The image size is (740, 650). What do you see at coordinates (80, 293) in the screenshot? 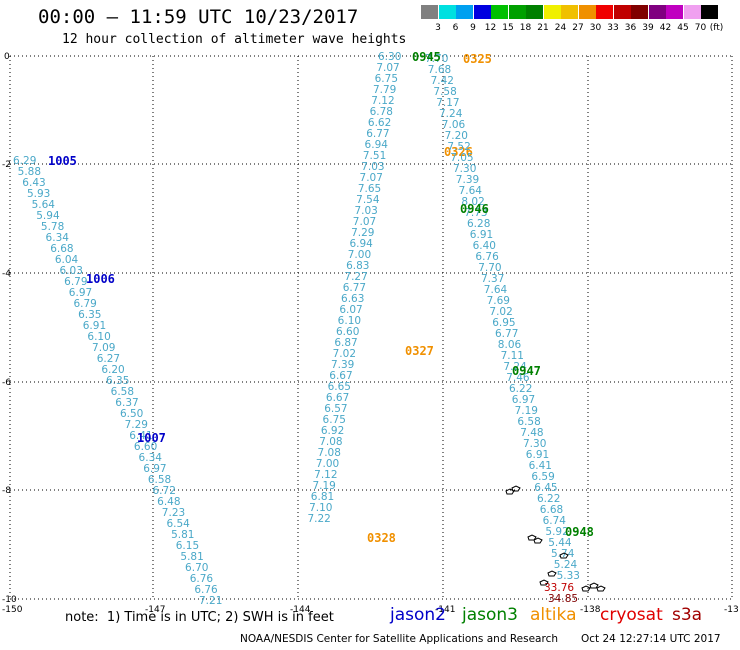
I see `wave-height-value: 6.97` at bounding box center [80, 293].